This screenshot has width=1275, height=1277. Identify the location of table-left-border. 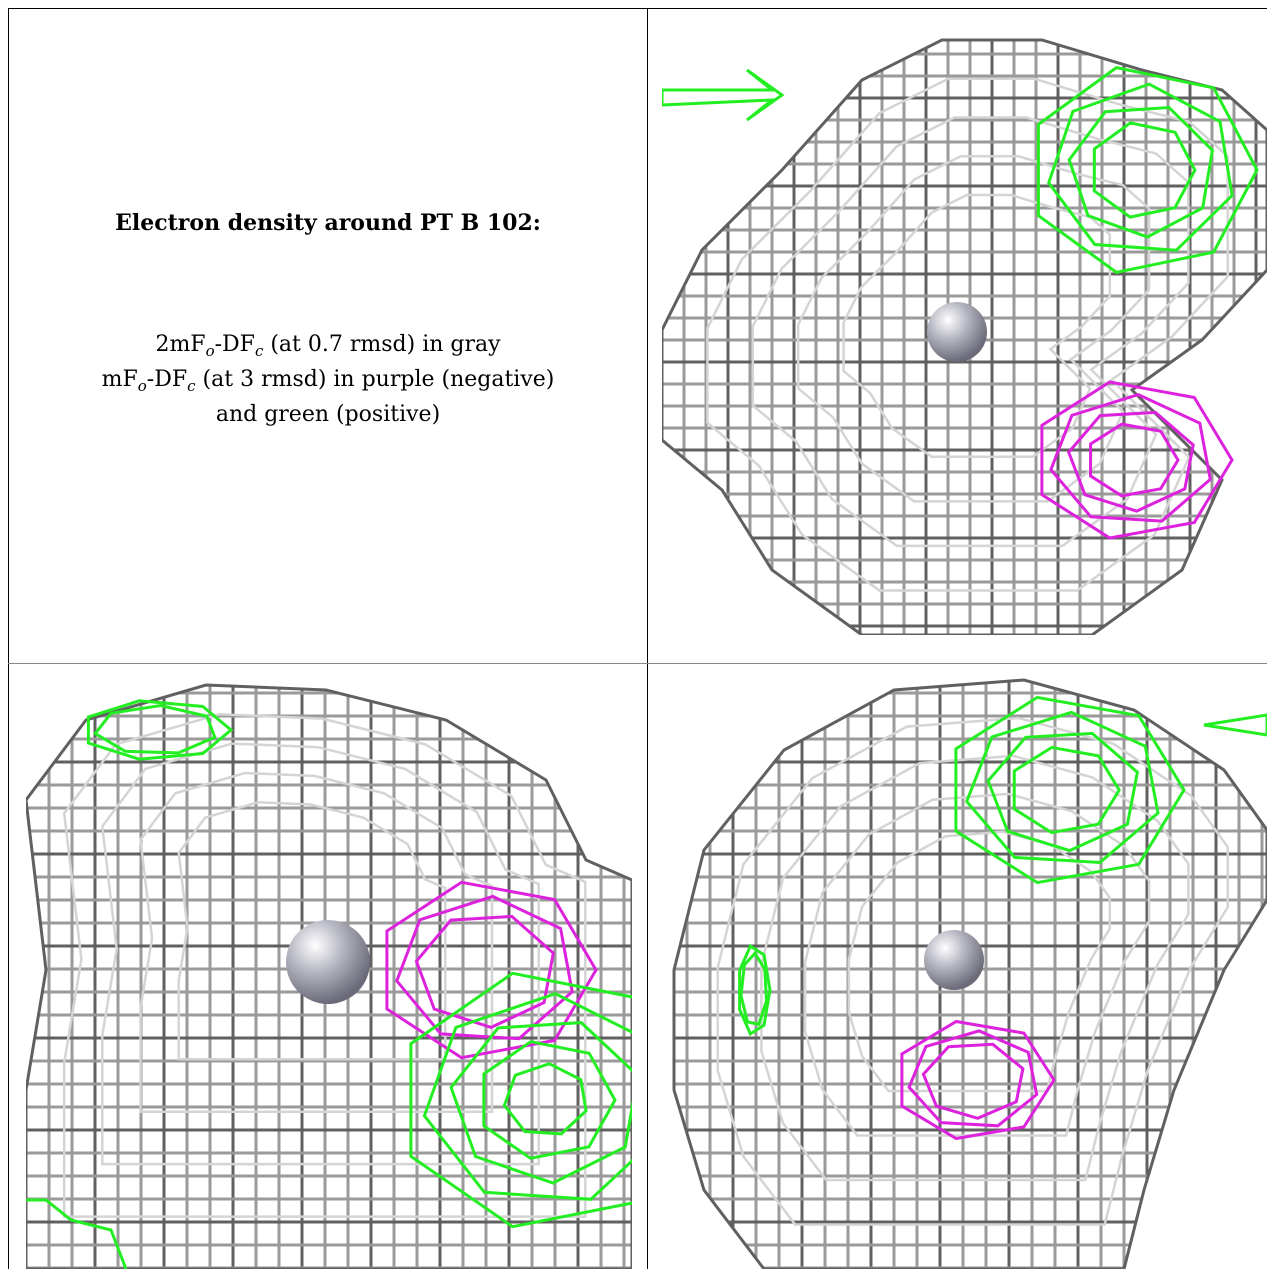
(8, 638).